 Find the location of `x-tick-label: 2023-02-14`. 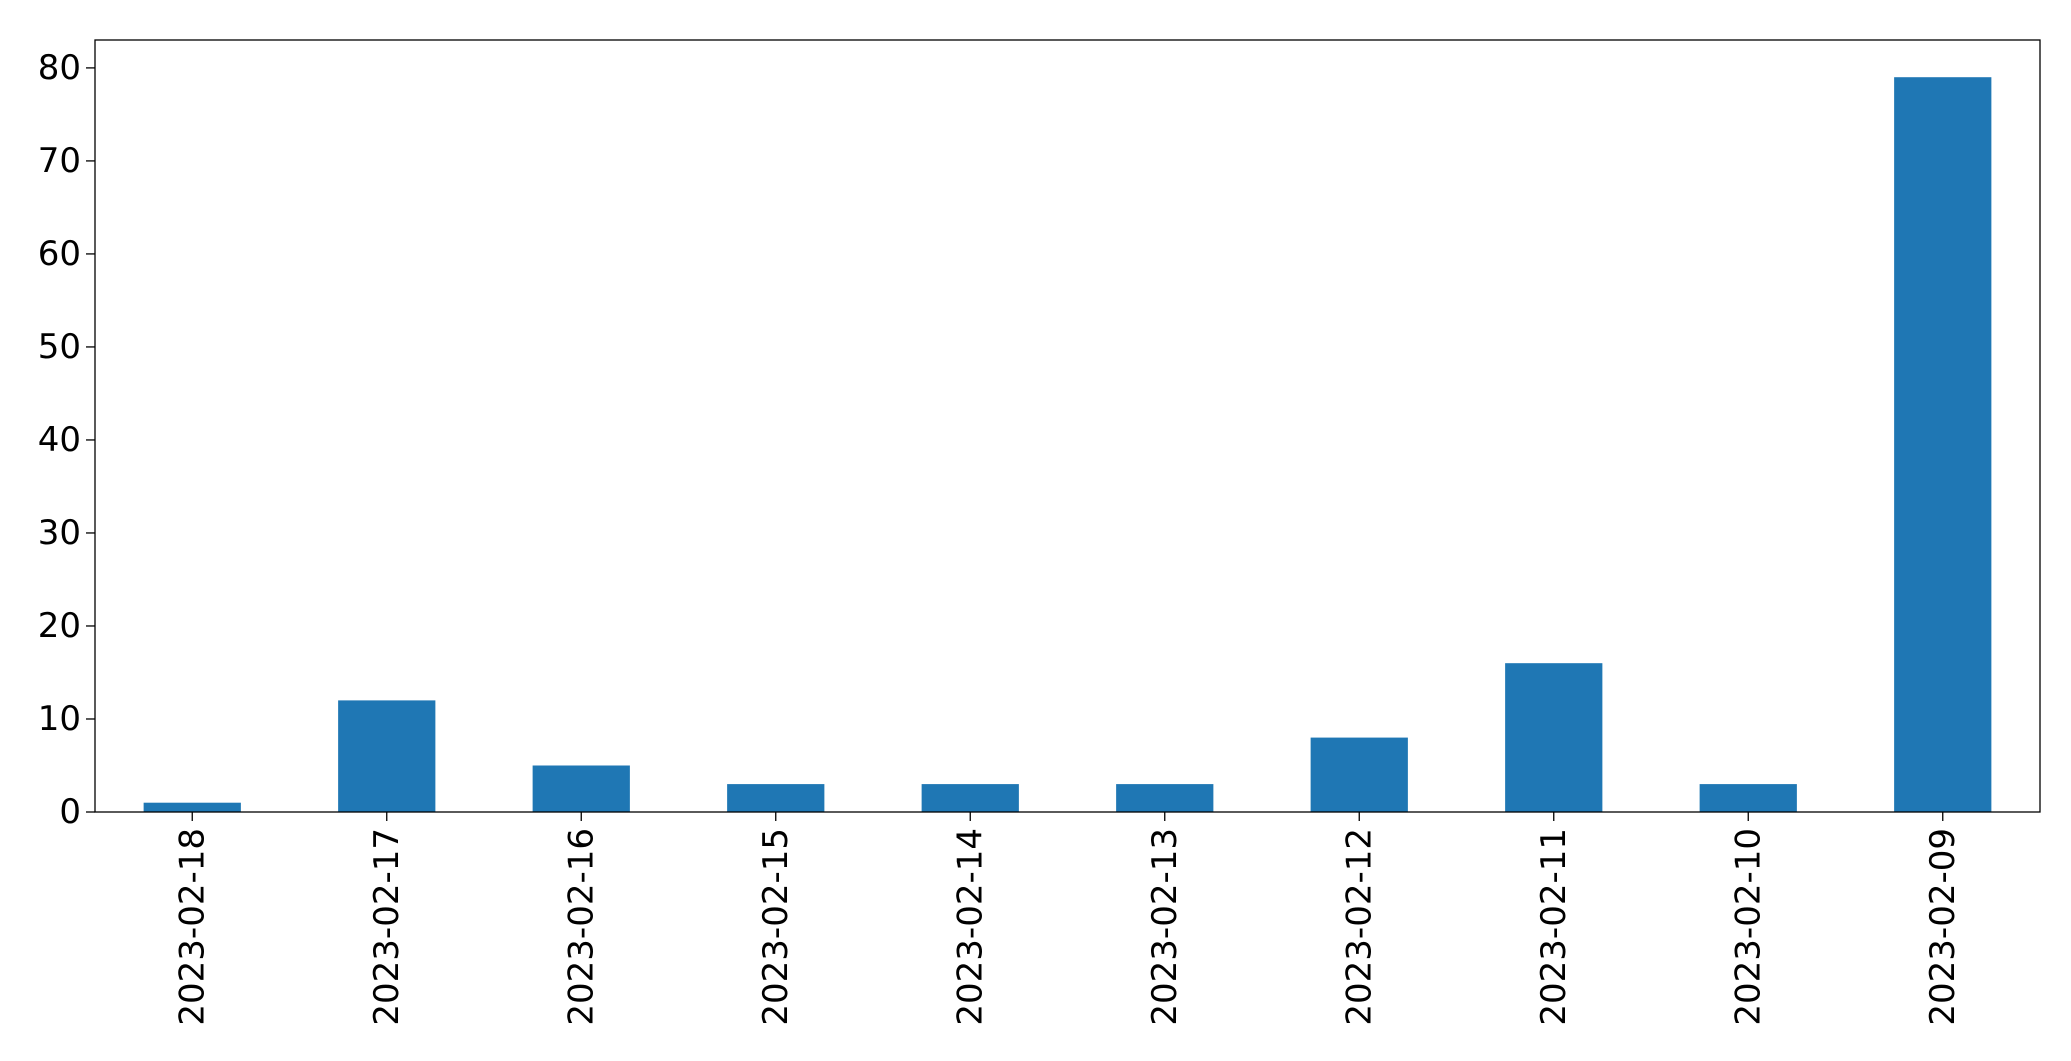

x-tick-label: 2023-02-14 is located at coordinates (970, 927).